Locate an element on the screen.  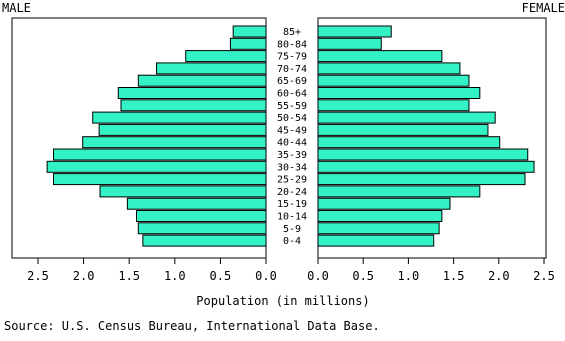
age-label-25-29: 25-29 is located at coordinates (292, 180).